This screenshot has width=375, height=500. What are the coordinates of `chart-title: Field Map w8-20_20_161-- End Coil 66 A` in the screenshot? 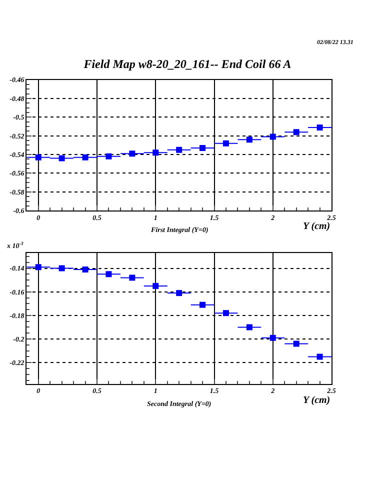 It's located at (187, 64).